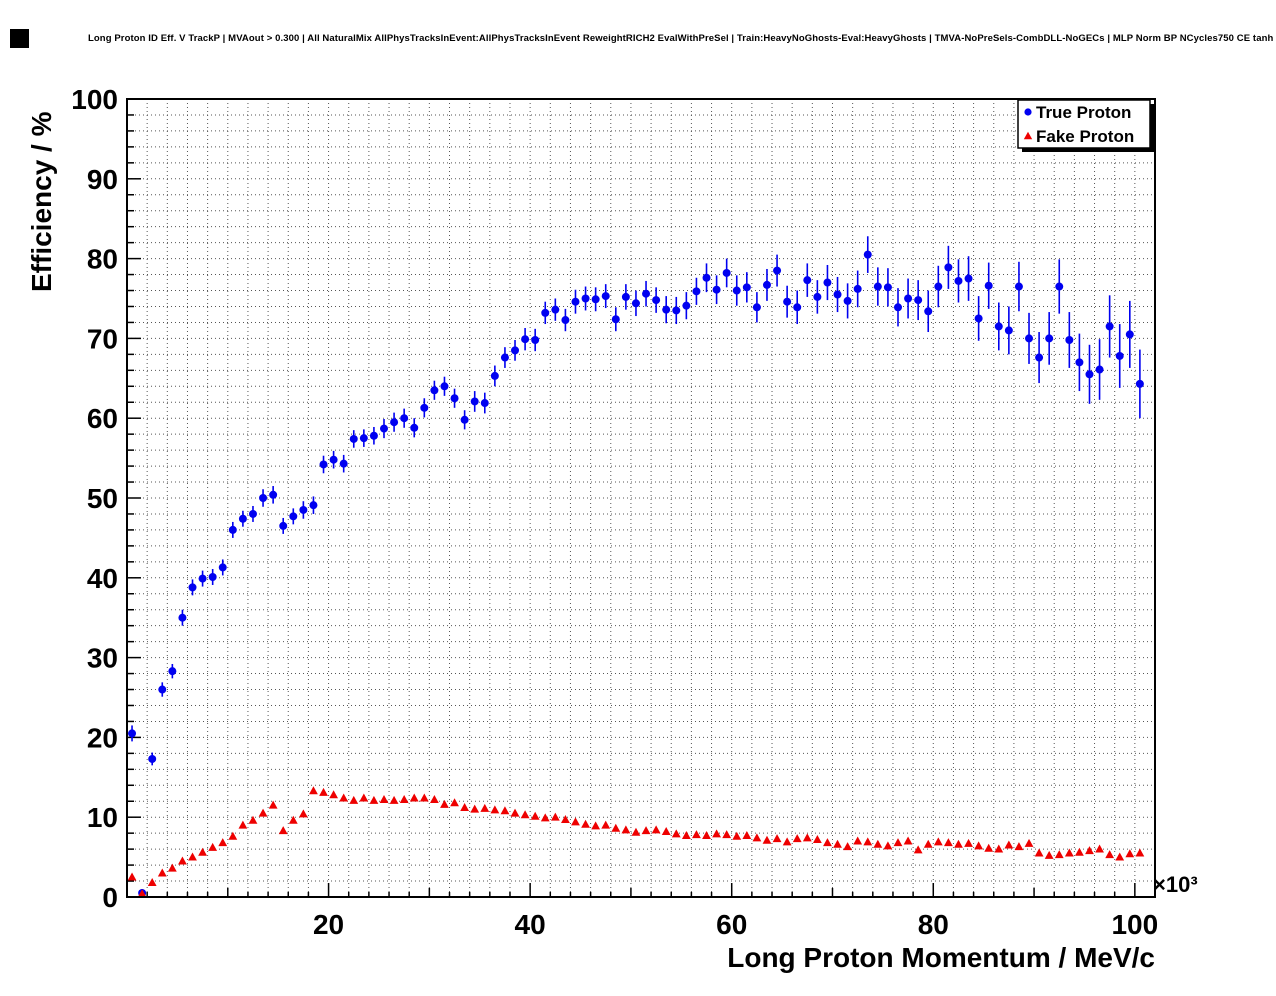  What do you see at coordinates (102, 418) in the screenshot?
I see `y-tick-label: 60` at bounding box center [102, 418].